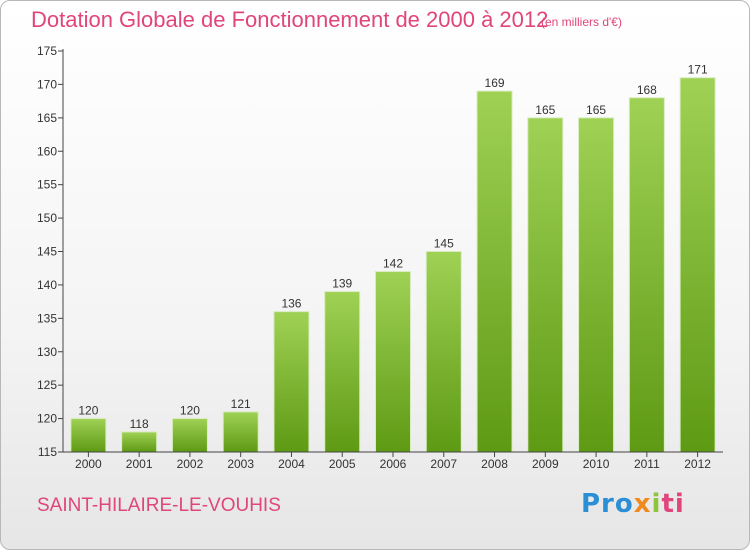  Describe the element at coordinates (698, 70) in the screenshot. I see `data-label-2012: 171` at that location.